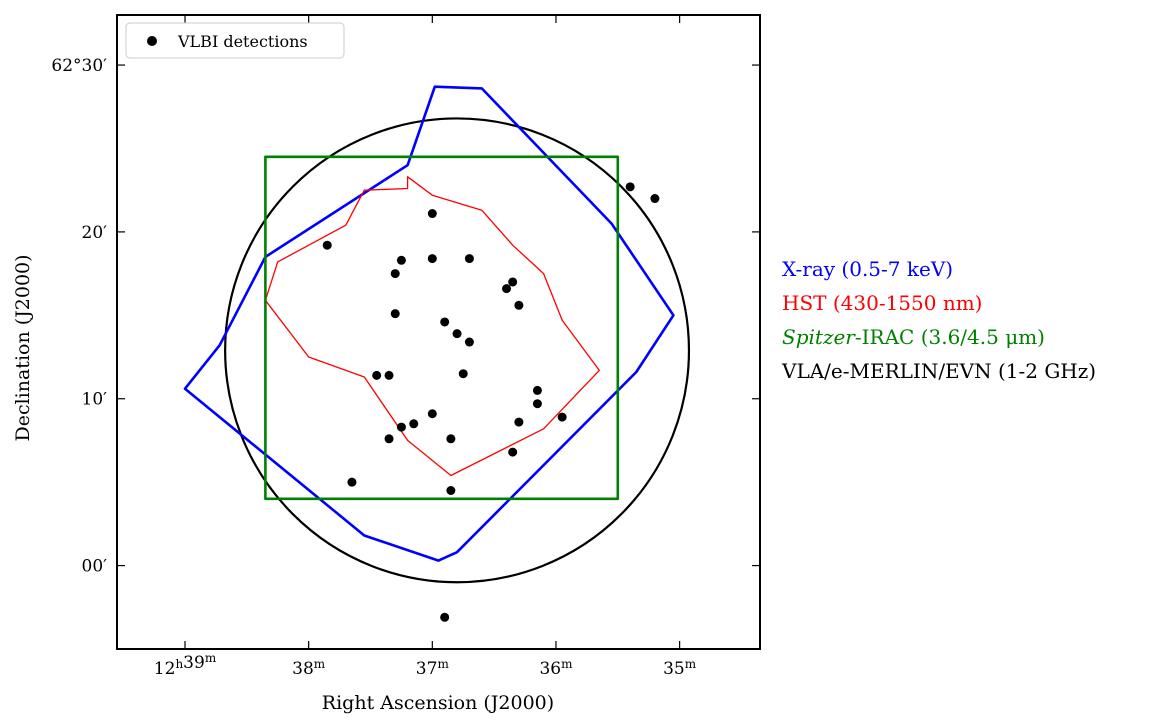 The height and width of the screenshot is (720, 1169). I want to click on legend-hst: HST (430-1550 nm), so click(882, 303).